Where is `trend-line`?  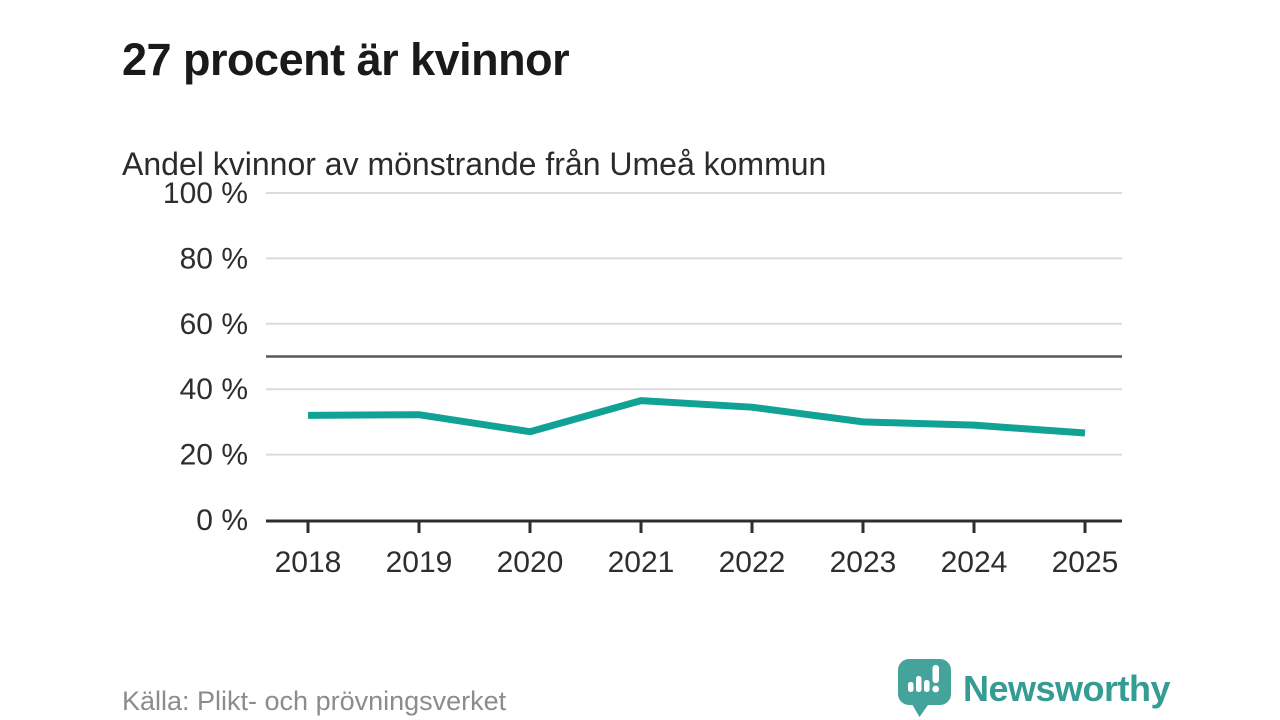
trend-line is located at coordinates (696, 417).